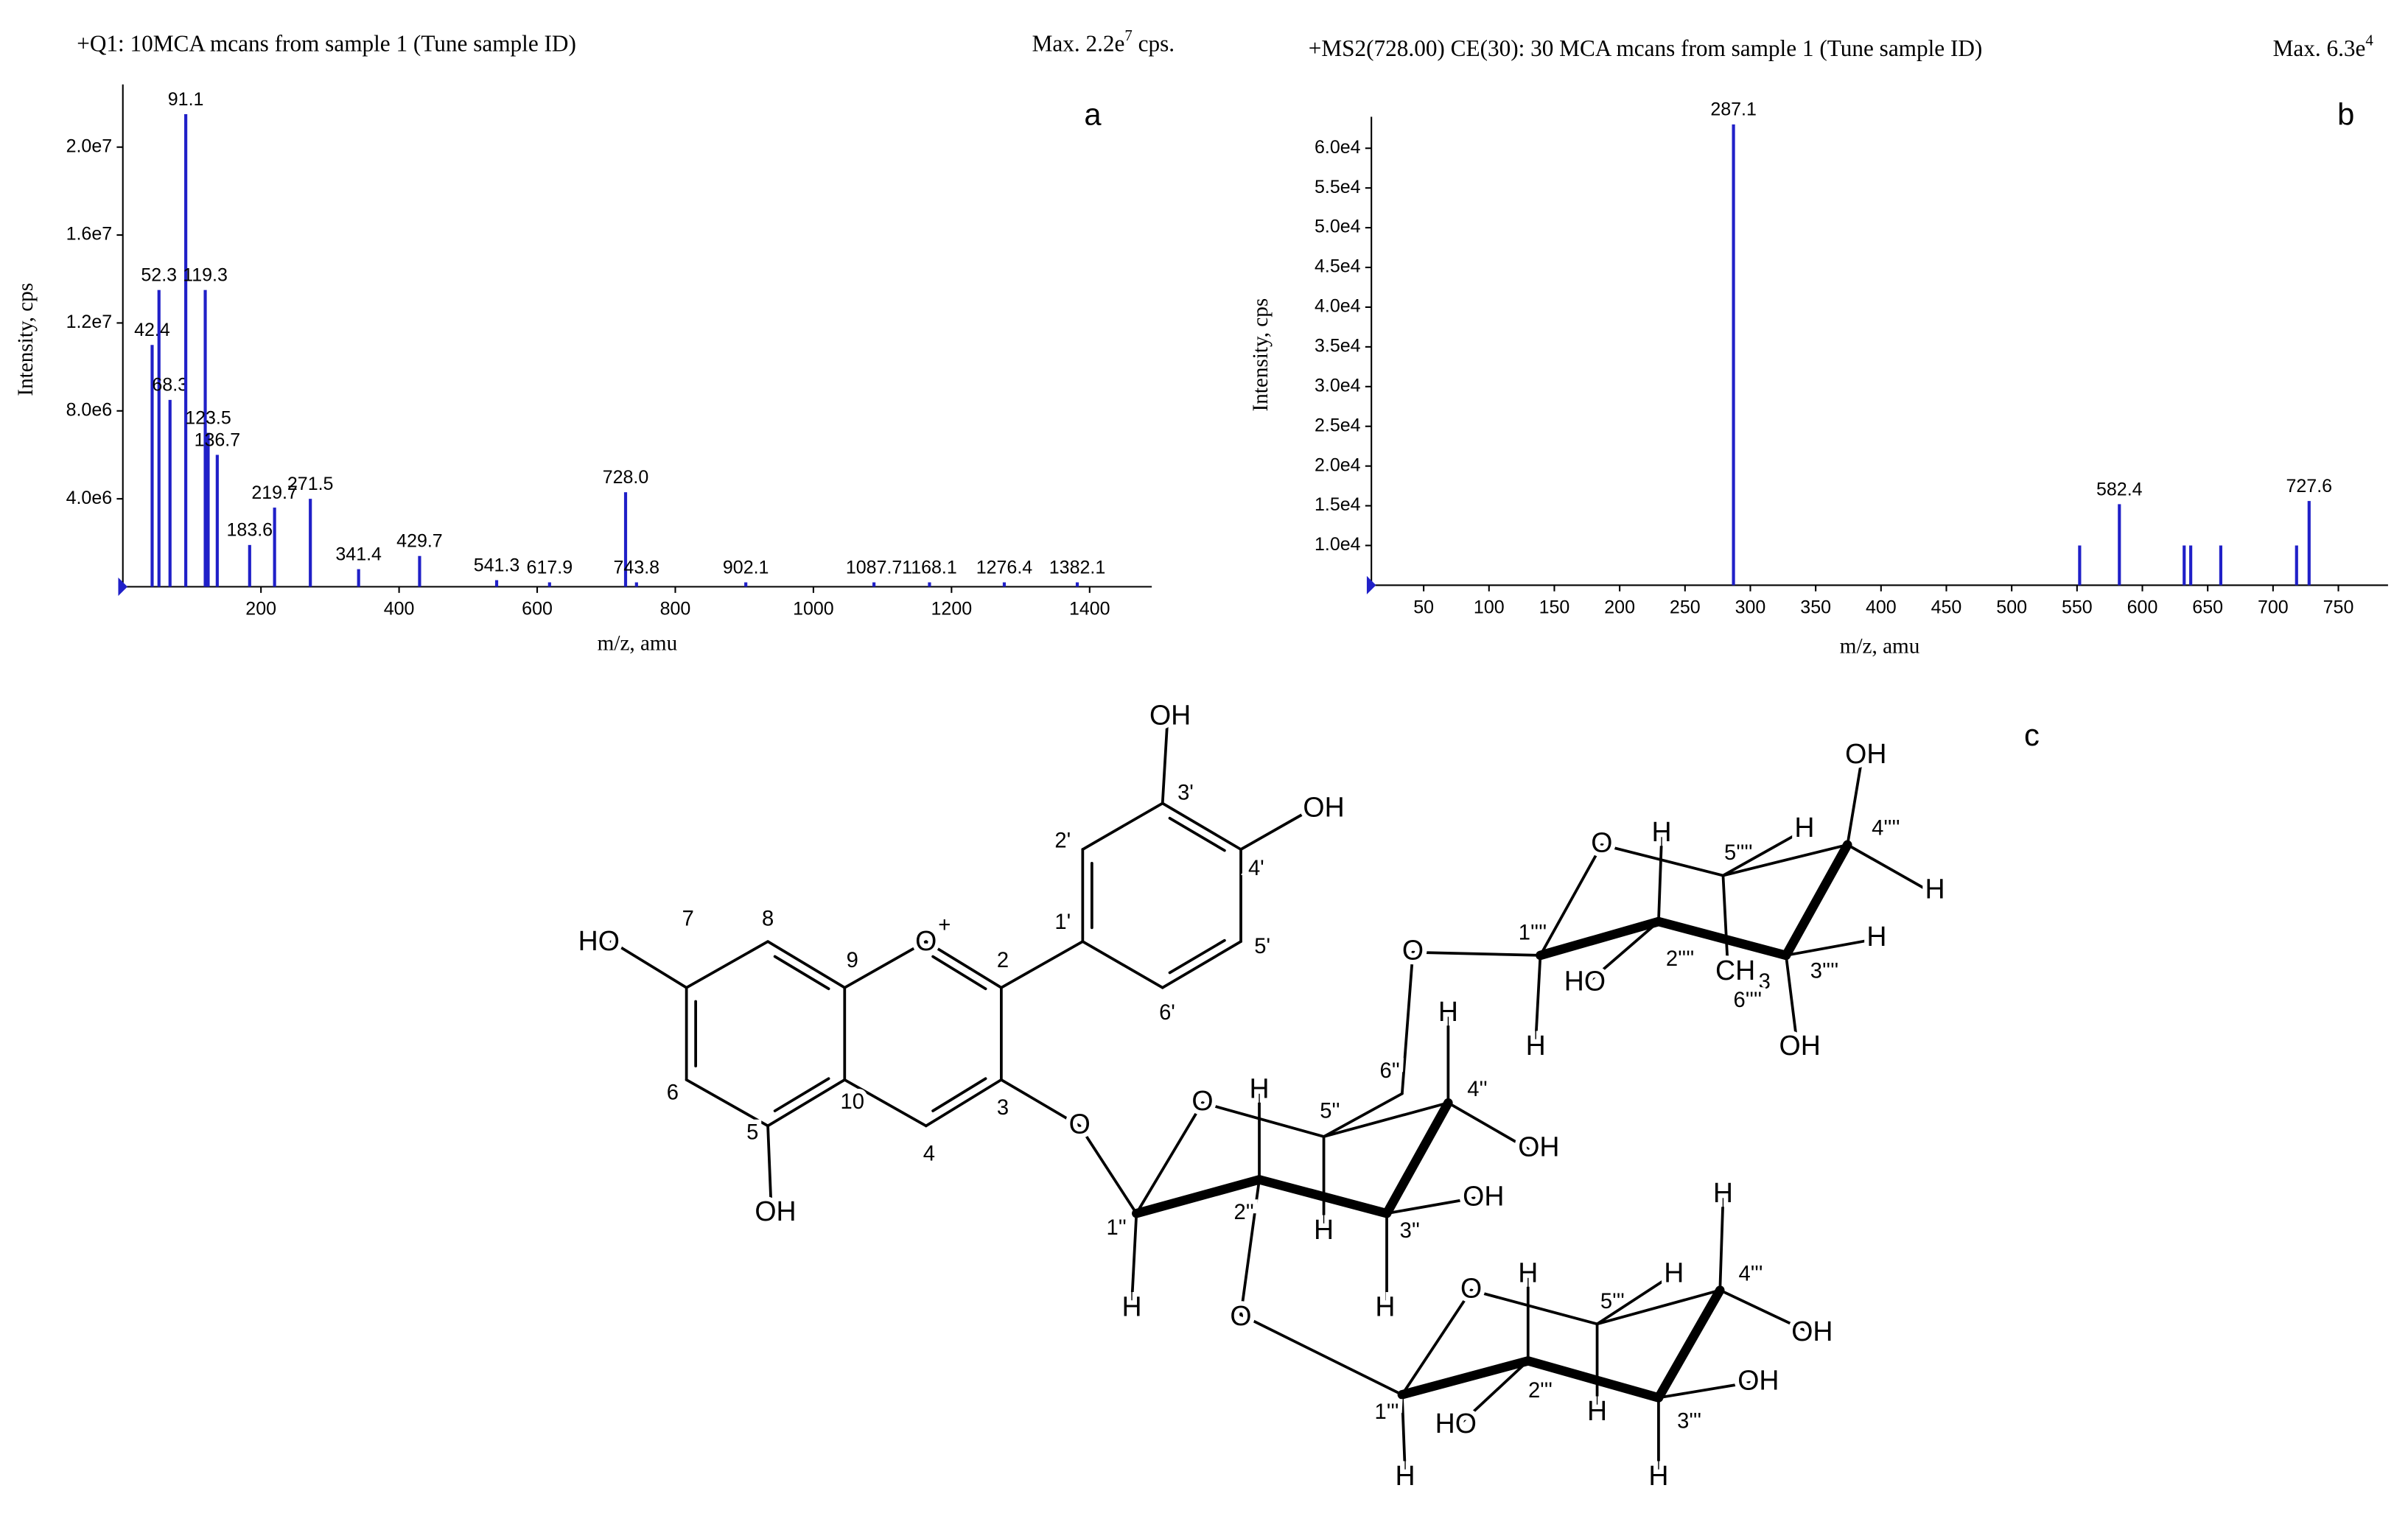 The image size is (2408, 1516). I want to click on y-tick-label: 2.0e4, so click(1338, 465).